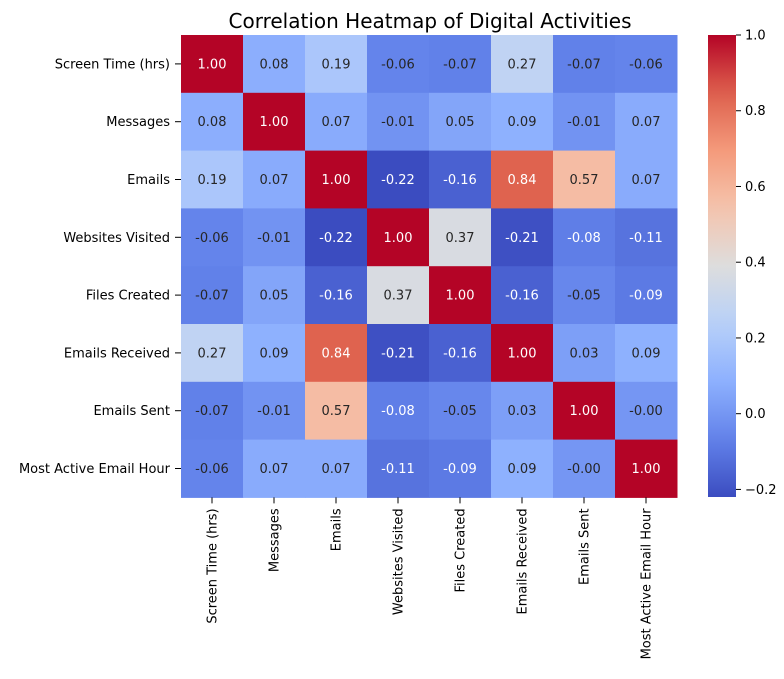  What do you see at coordinates (131, 411) in the screenshot?
I see `y-tick-label: Emails Sent` at bounding box center [131, 411].